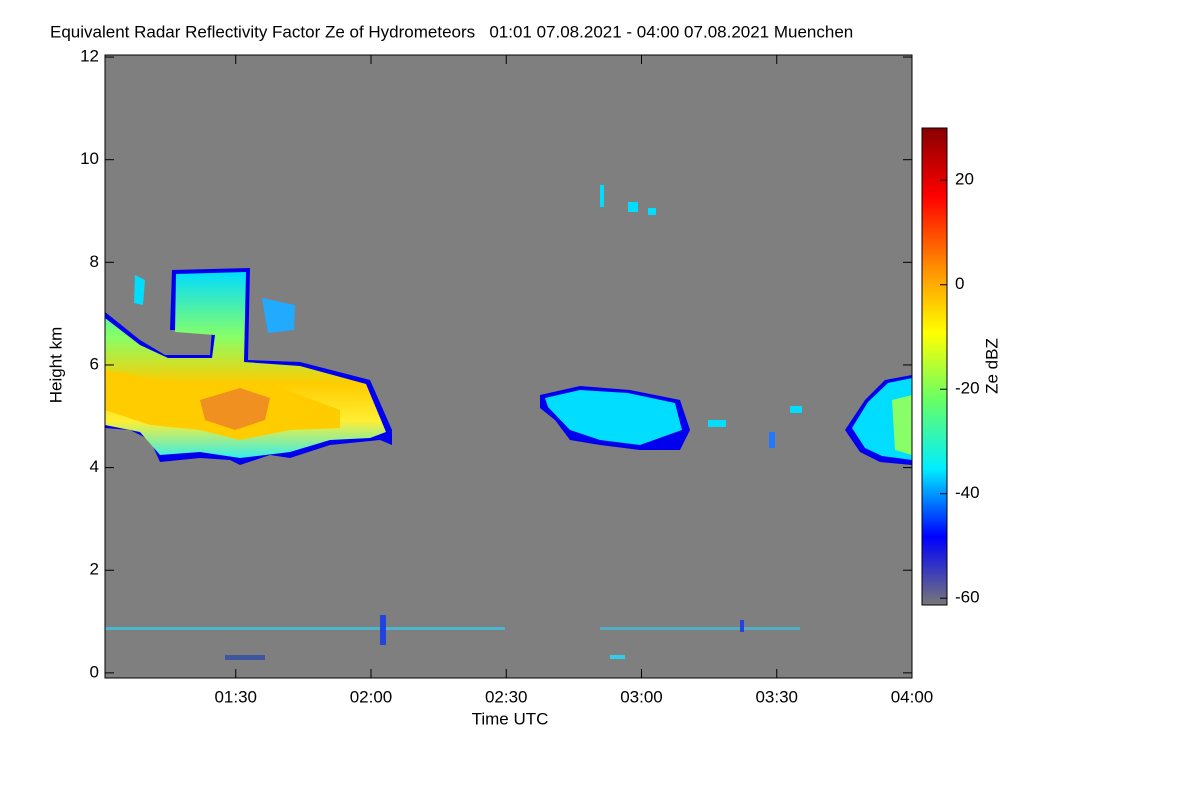 Image resolution: width=1200 pixels, height=805 pixels. What do you see at coordinates (967, 388) in the screenshot?
I see `colorbar-tick-label: -20` at bounding box center [967, 388].